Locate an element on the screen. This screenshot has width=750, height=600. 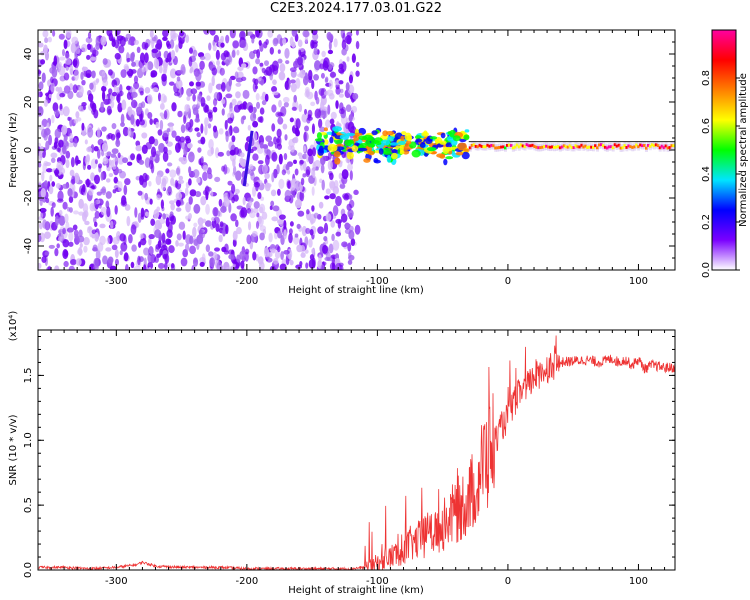
y-tick-label: -20 is located at coordinates (28, 198).